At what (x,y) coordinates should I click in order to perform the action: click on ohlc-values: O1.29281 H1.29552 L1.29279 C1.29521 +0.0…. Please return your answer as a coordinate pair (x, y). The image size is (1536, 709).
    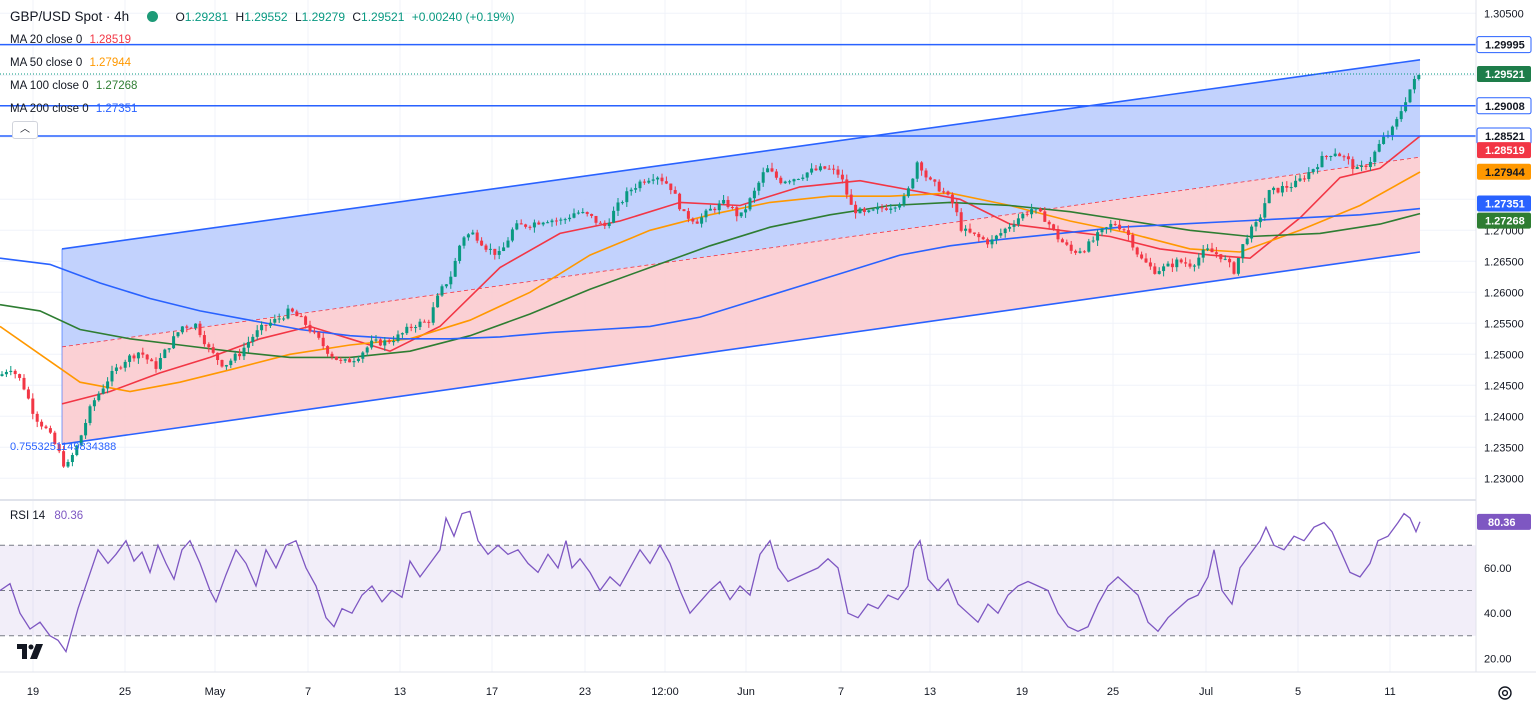
    Looking at the image, I should click on (345, 17).